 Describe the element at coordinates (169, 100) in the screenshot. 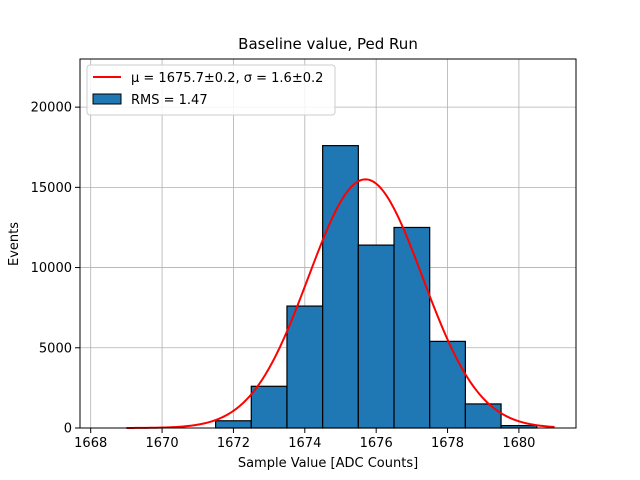

I see `legend-label-rms: RMS = 1.47` at that location.